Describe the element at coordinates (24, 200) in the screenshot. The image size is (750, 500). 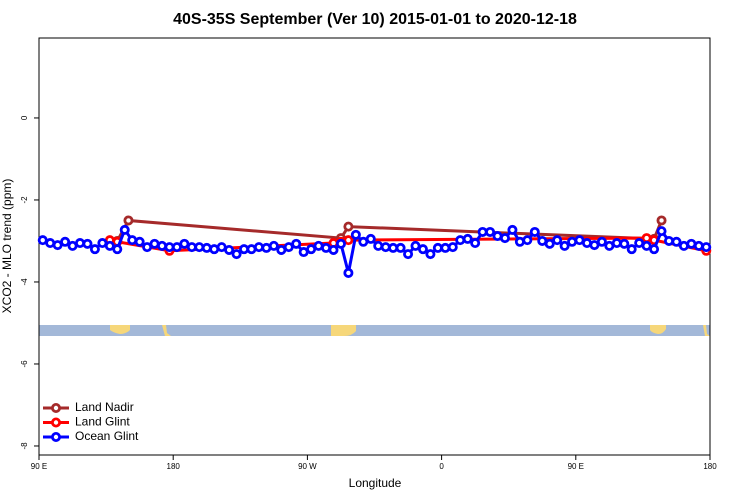
I see `y-tick-label: -2` at that location.